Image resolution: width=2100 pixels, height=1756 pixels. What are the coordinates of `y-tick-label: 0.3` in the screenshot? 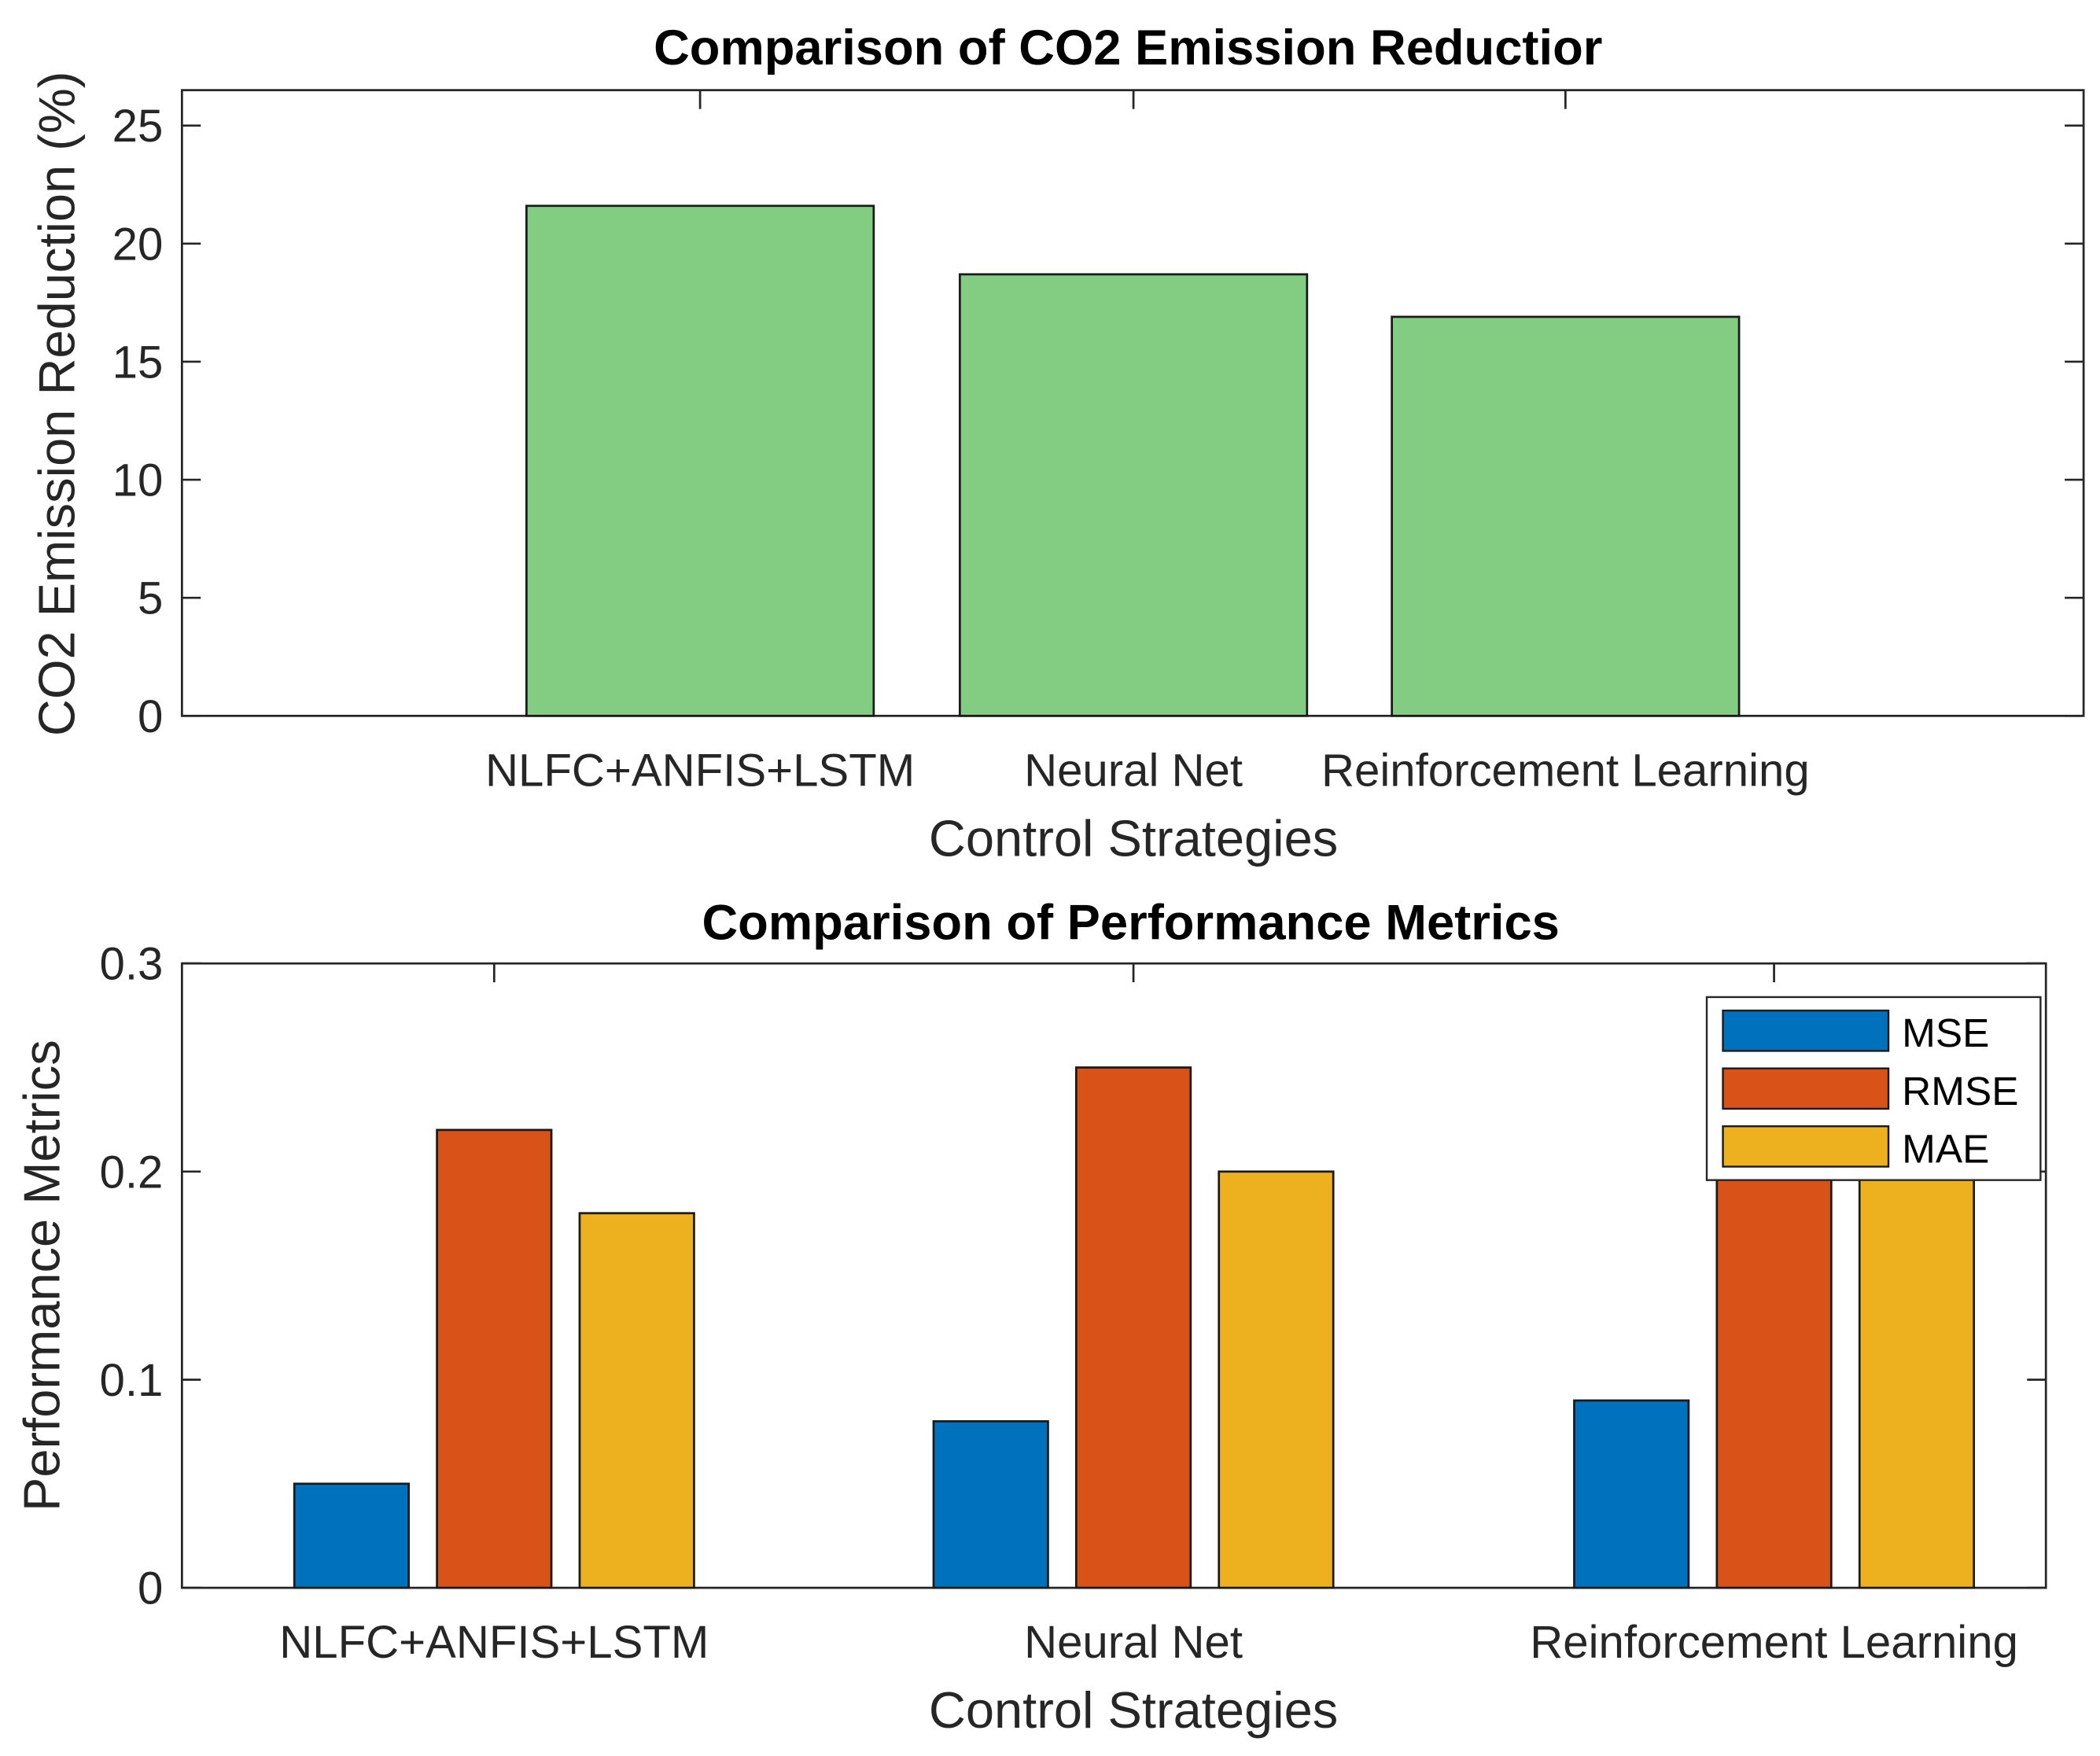 It's located at (132, 964).